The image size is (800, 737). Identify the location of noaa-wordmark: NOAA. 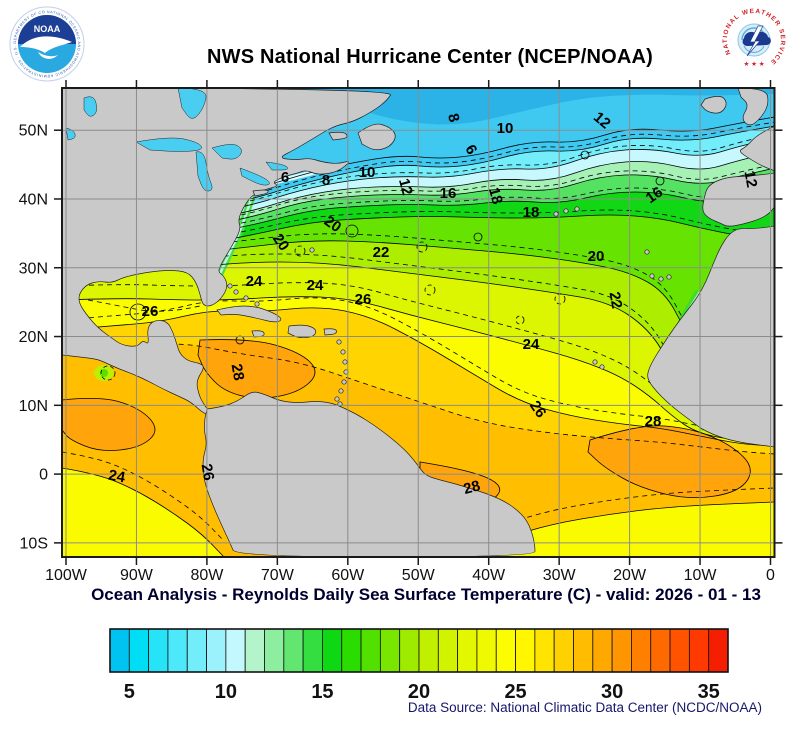
(47, 29).